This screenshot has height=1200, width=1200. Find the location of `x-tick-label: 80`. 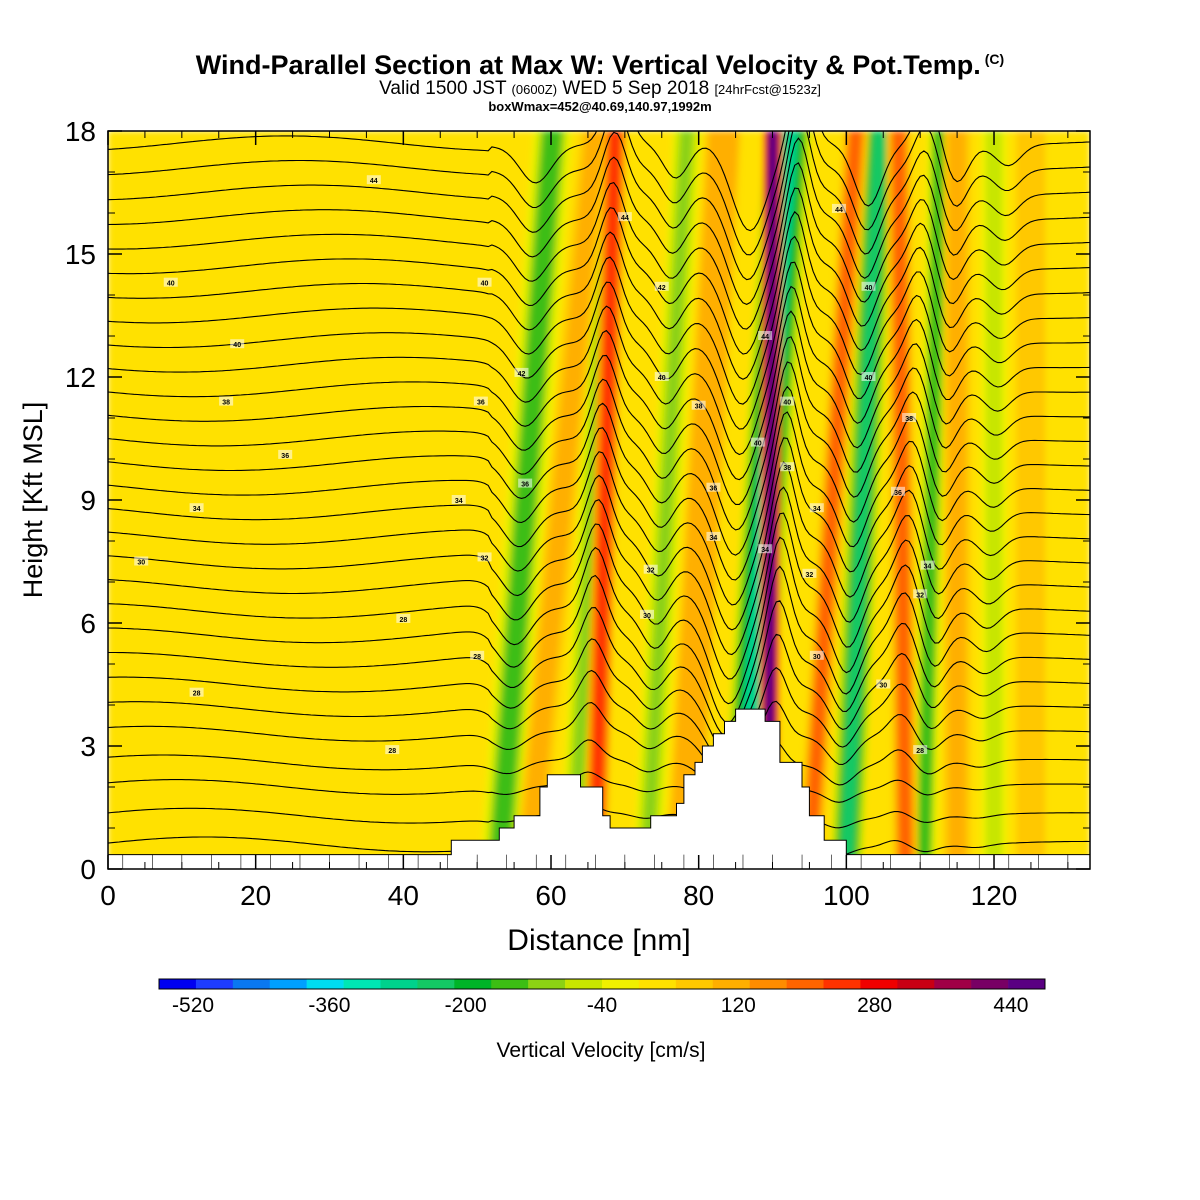

x-tick-label: 80 is located at coordinates (698, 895).